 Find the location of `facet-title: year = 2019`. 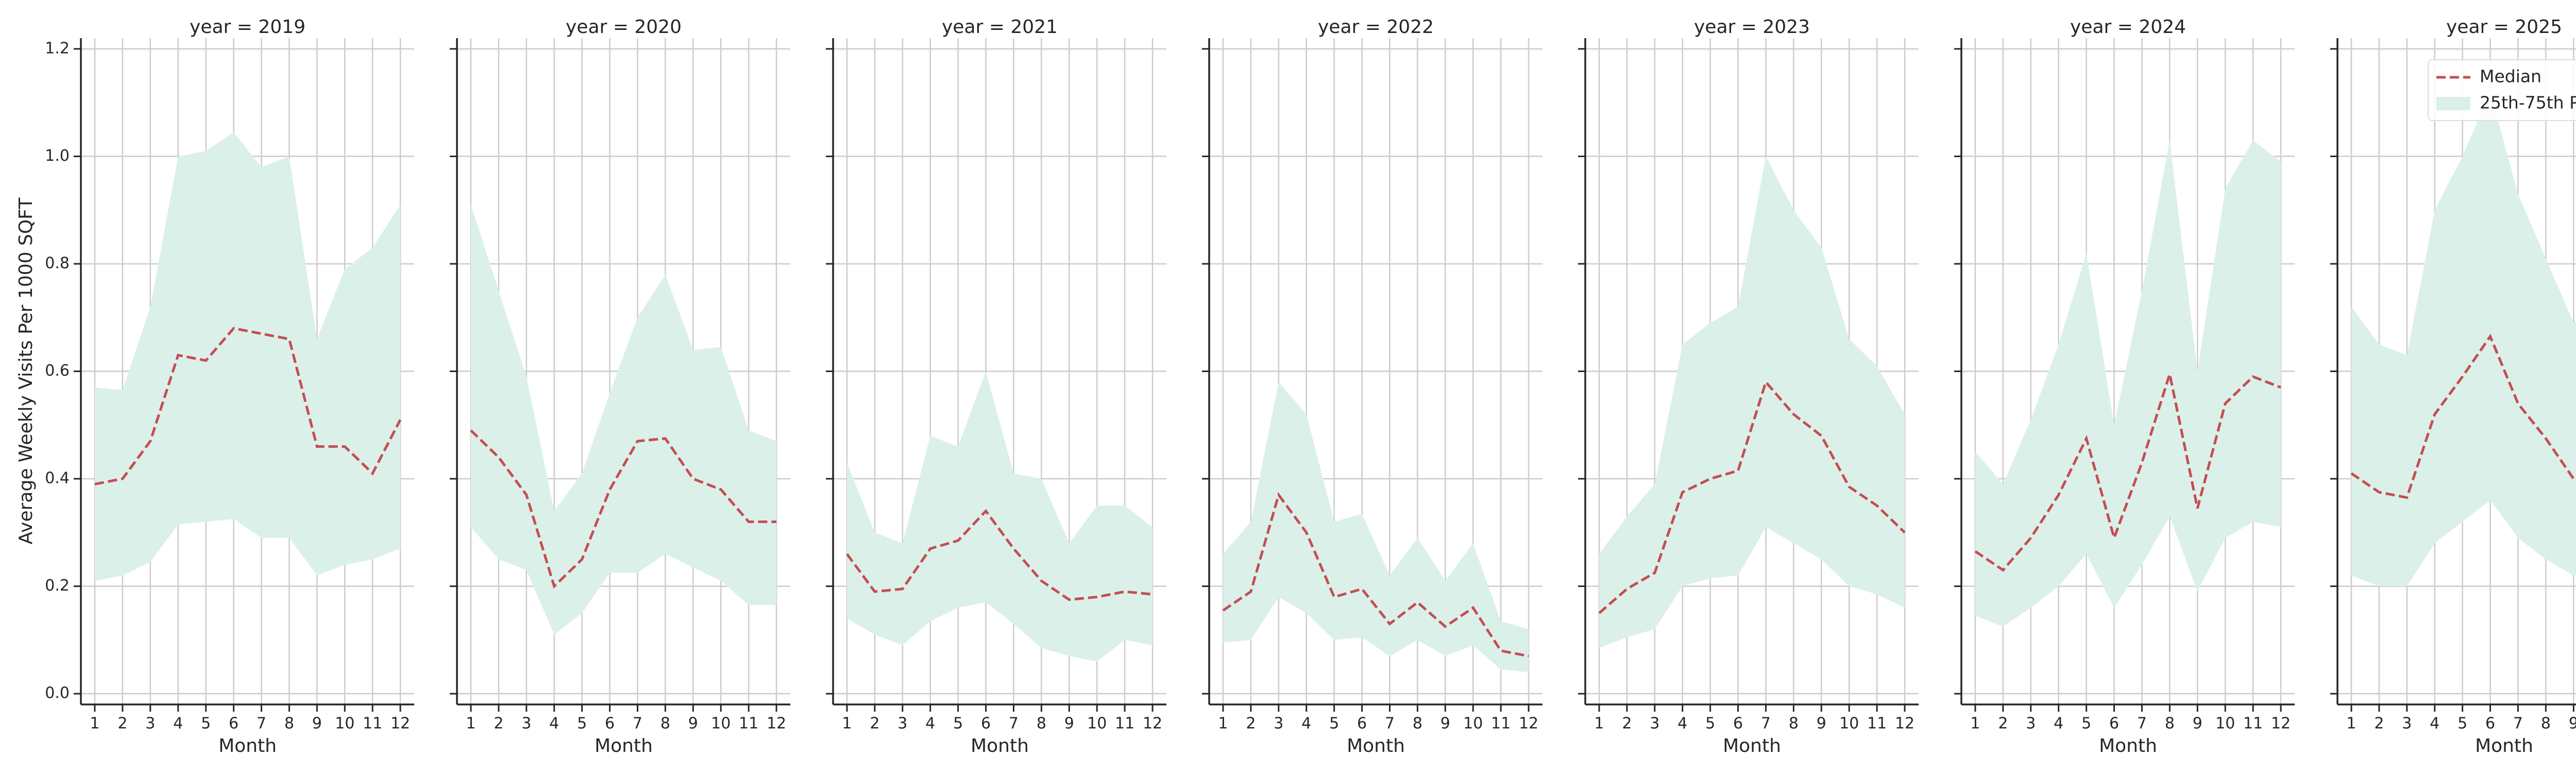

facet-title: year = 2019 is located at coordinates (248, 27).